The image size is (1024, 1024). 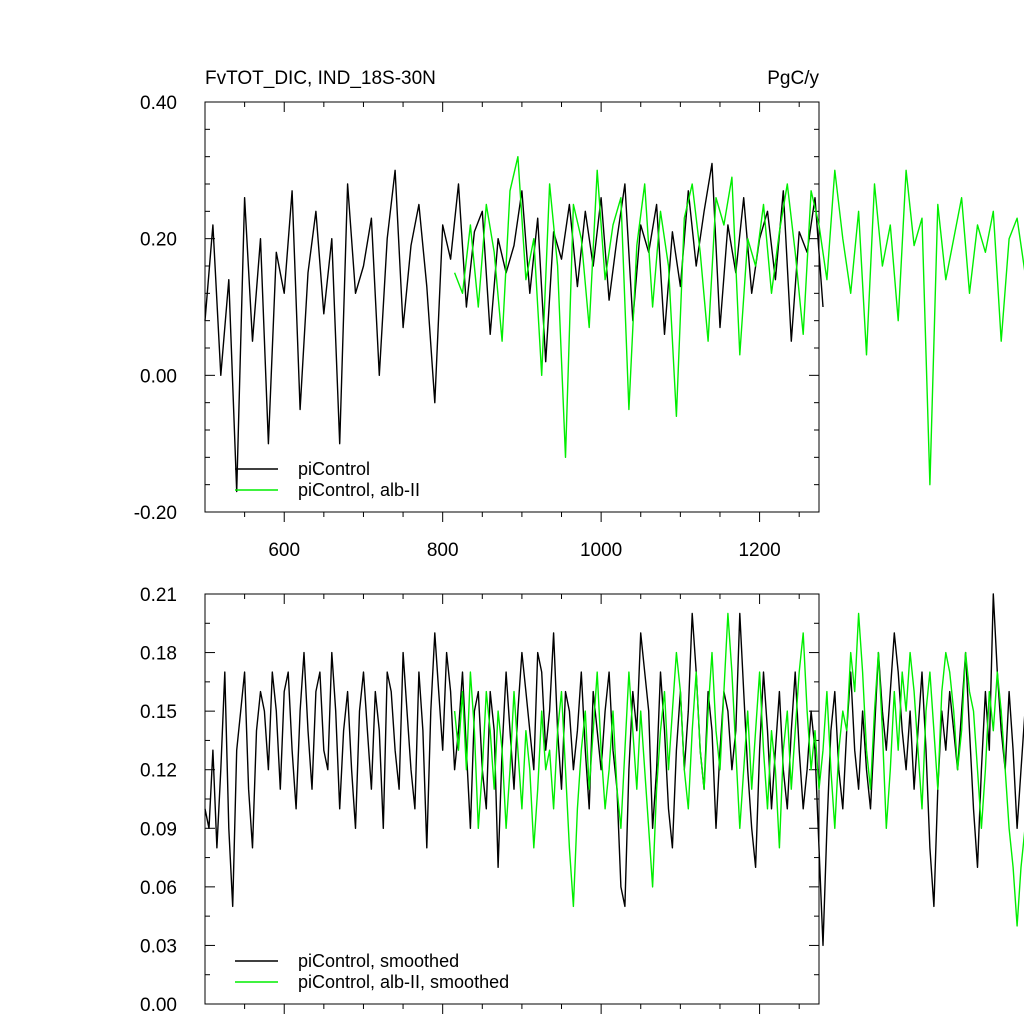 I want to click on upper-x-tick-label: 1200, so click(x=759, y=550).